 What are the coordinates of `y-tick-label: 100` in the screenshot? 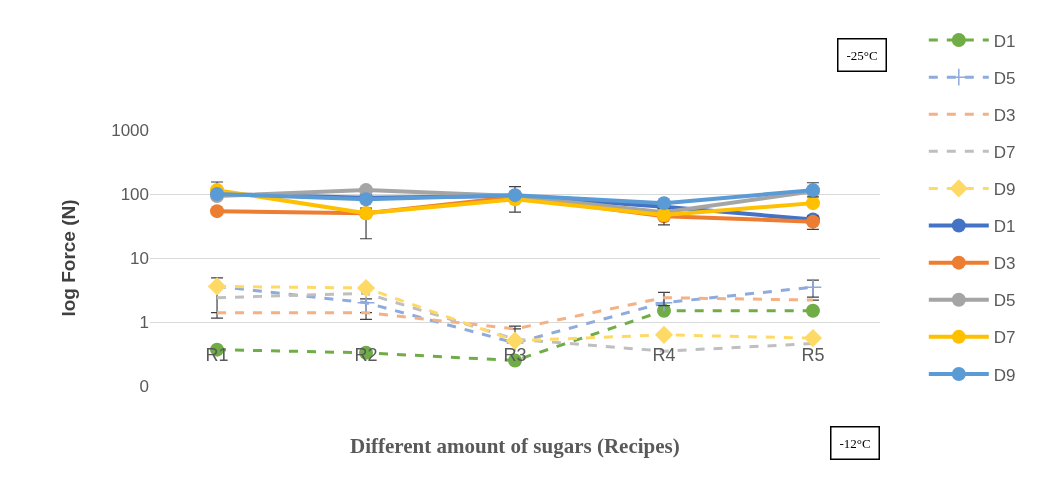 It's located at (134, 194).